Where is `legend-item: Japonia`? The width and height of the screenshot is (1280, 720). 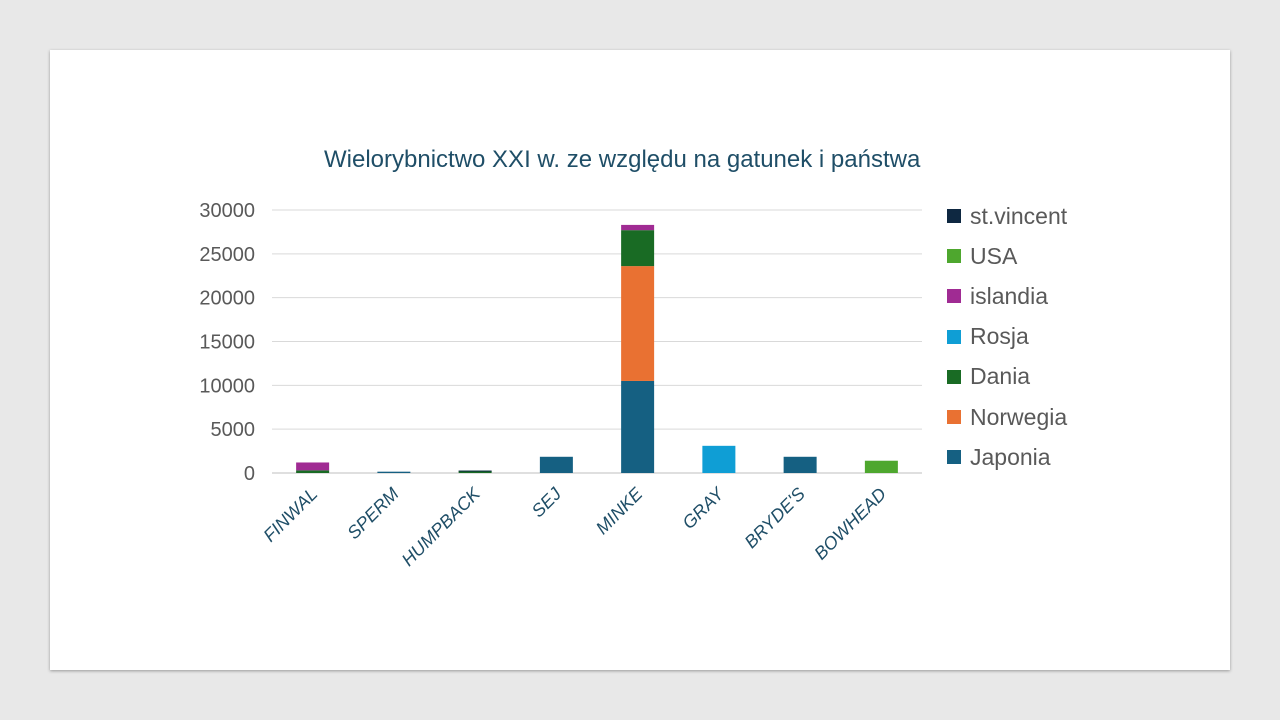 legend-item: Japonia is located at coordinates (1007, 457).